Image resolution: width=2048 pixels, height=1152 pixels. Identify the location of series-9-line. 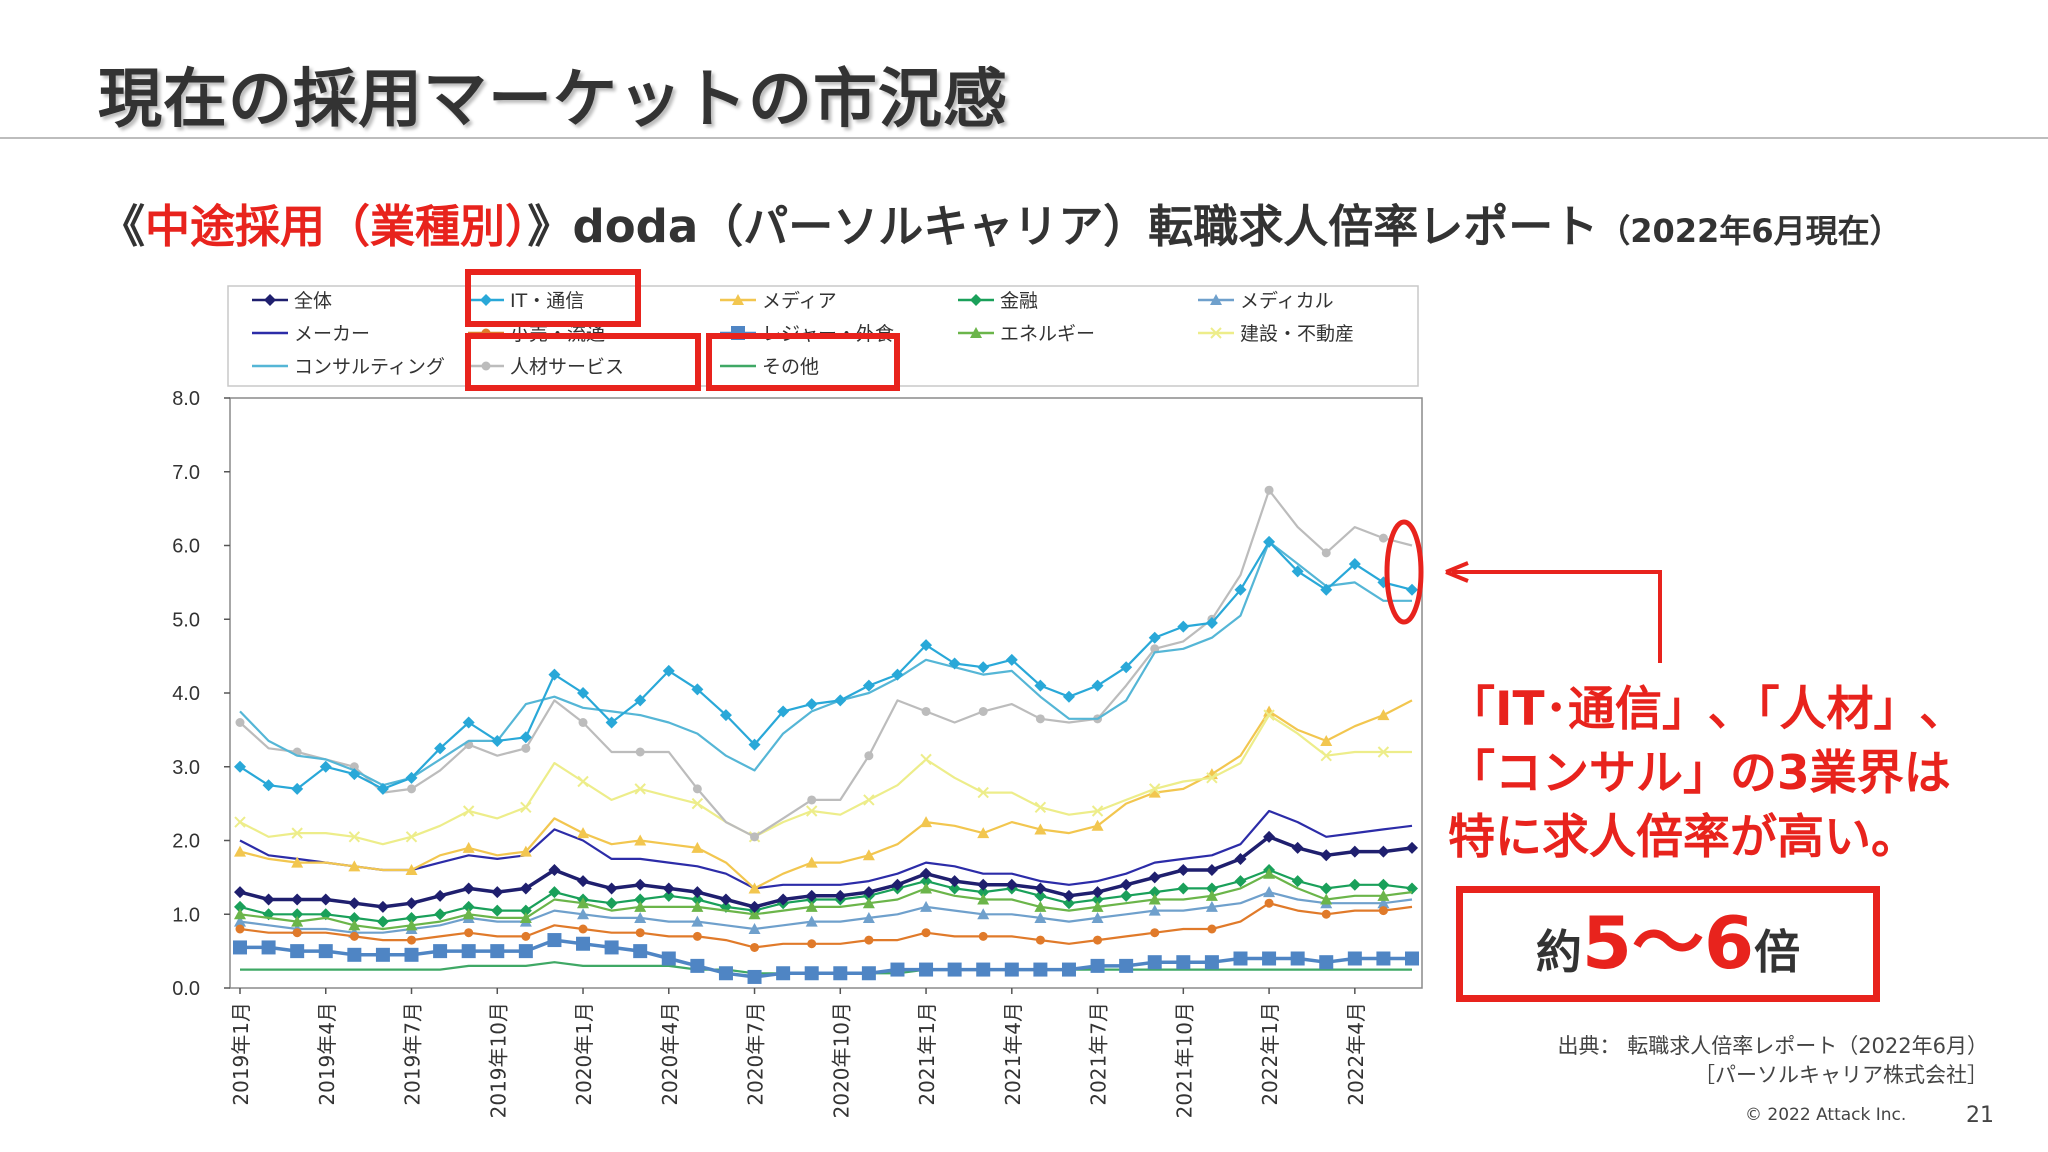
(825, 779).